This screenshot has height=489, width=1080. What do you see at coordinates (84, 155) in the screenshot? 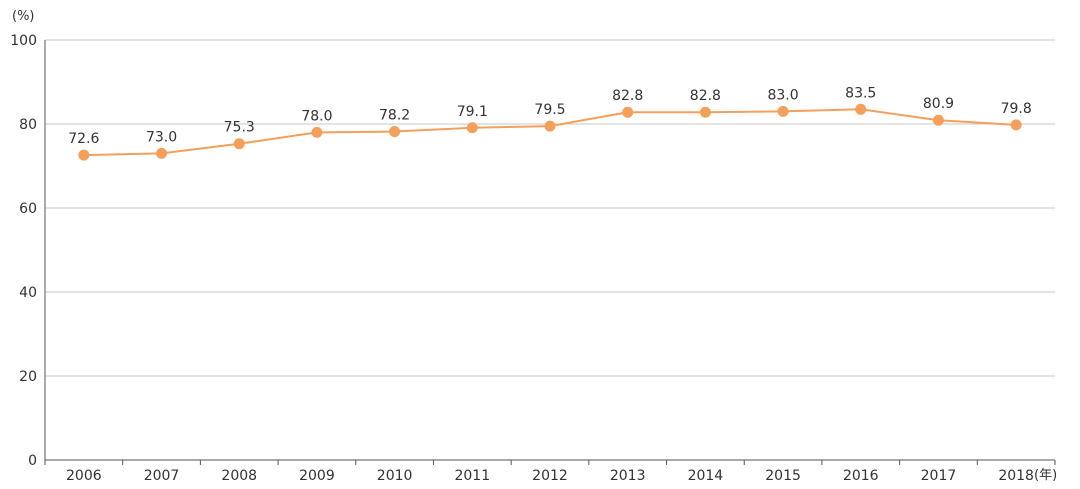
I see `data-point-2006` at bounding box center [84, 155].